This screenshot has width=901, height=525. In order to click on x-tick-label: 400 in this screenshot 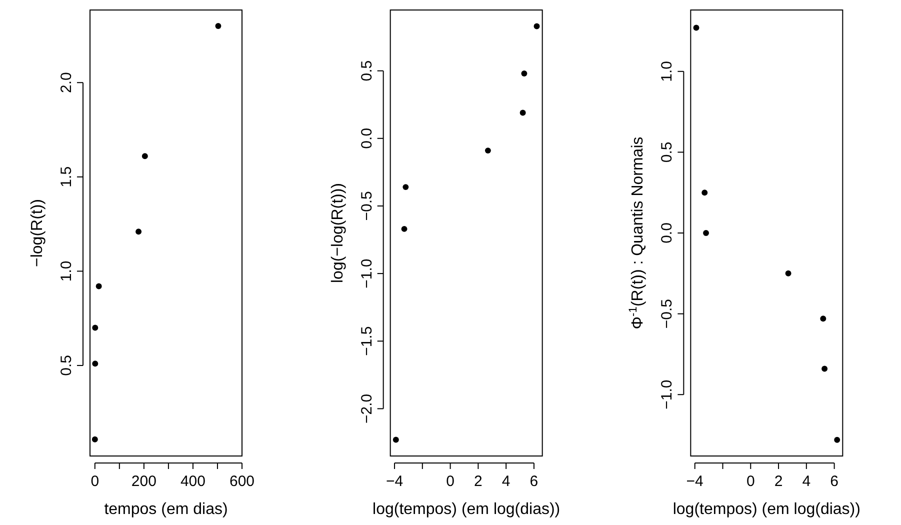, I will do `click(193, 481)`.